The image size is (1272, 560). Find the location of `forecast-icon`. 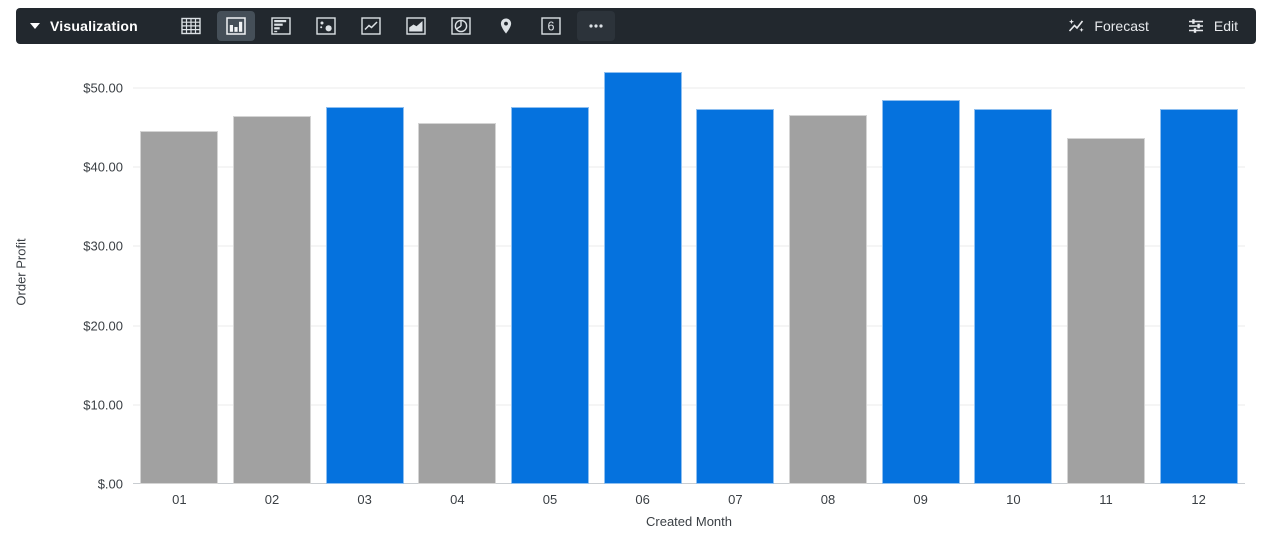

forecast-icon is located at coordinates (1077, 25).